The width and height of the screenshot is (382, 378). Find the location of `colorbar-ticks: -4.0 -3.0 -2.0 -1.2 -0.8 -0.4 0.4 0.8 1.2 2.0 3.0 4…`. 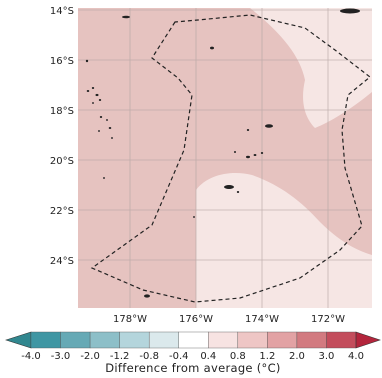

colorbar-ticks: -4.0 -3.0 -2.0 -1.2 -0.8 -0.4 0.4 0.8 1.2 2.0 3.0 4… is located at coordinates (192, 356).